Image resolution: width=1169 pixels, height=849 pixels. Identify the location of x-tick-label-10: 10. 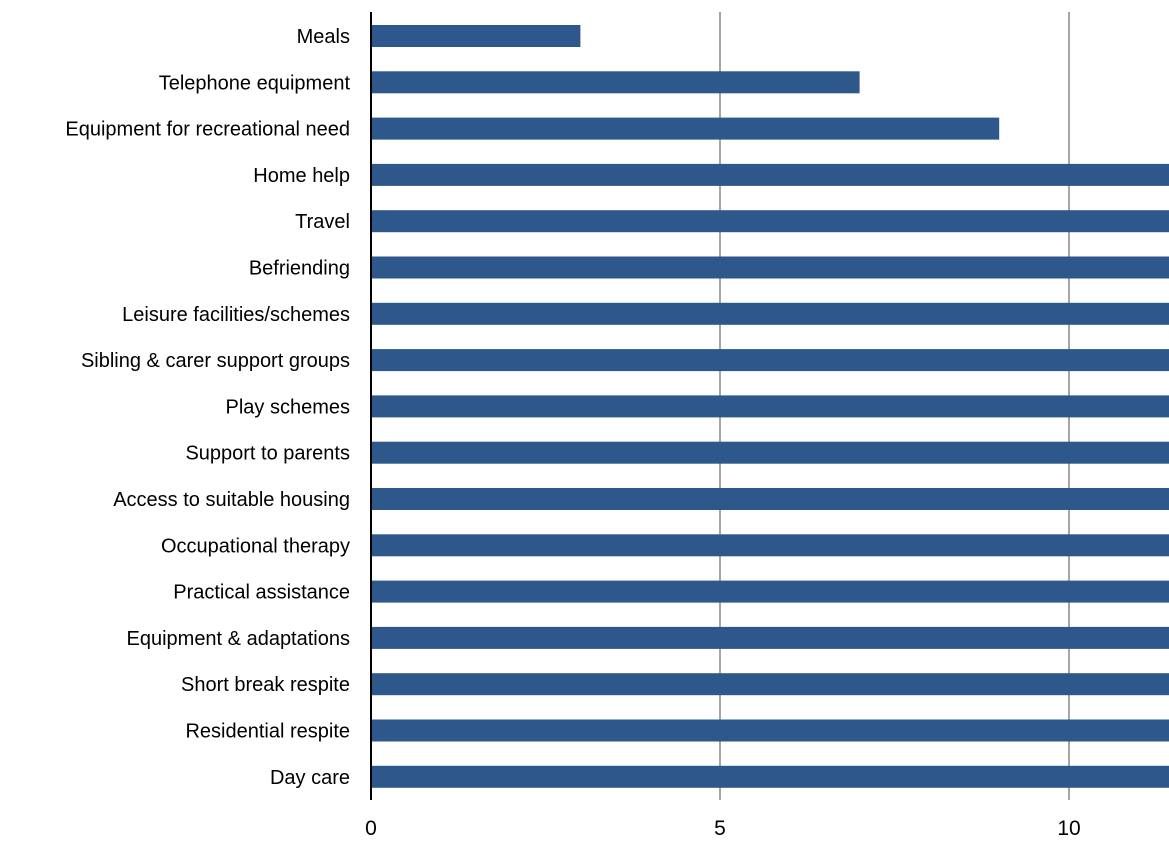
(1068, 828).